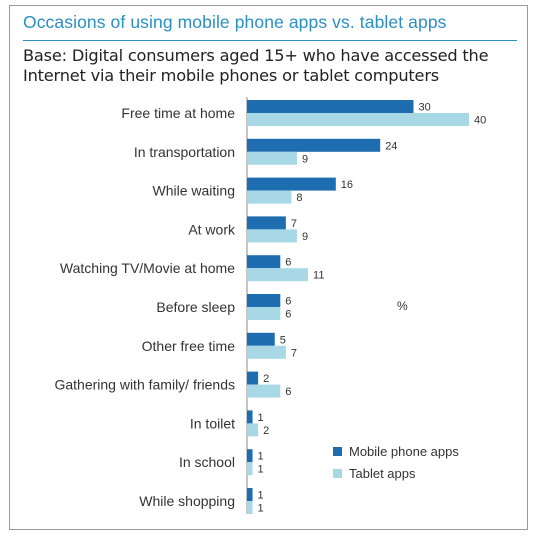 The image size is (537, 537). What do you see at coordinates (207, 462) in the screenshot?
I see `category-label: In school` at bounding box center [207, 462].